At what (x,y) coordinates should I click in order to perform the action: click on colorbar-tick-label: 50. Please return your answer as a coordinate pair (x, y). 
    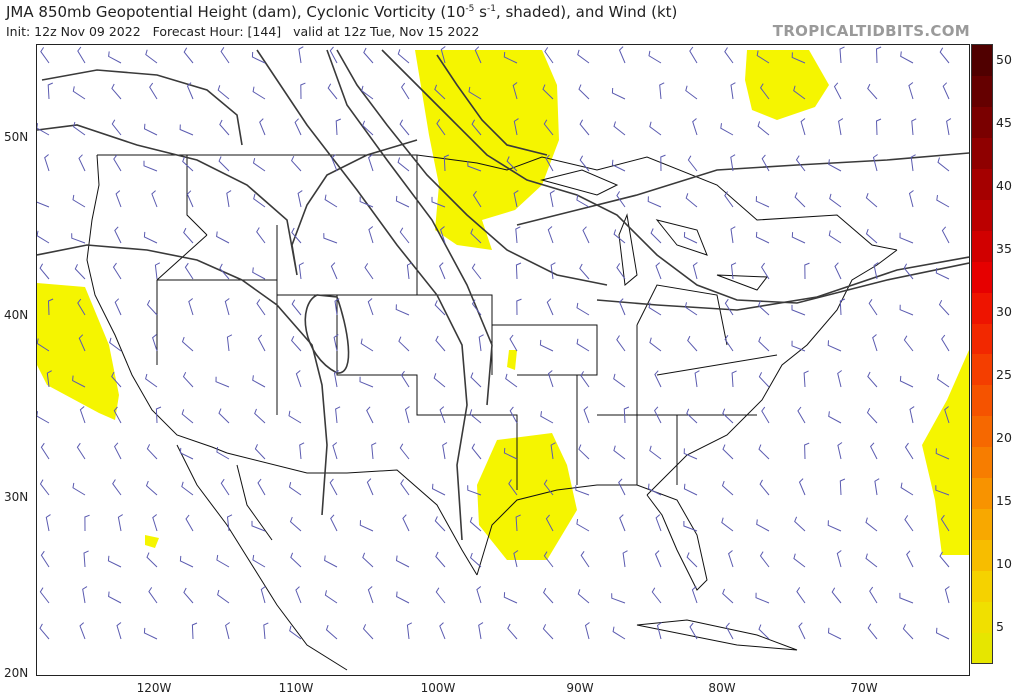
    Looking at the image, I should click on (1004, 59).